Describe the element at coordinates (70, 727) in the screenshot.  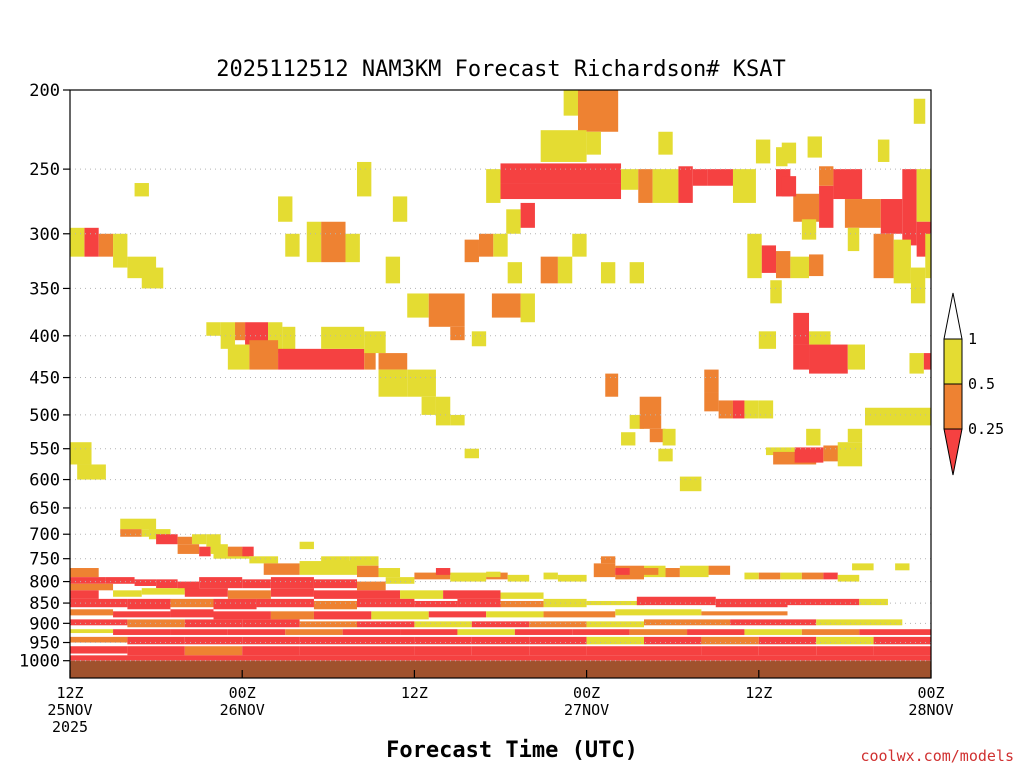
I see `x-tick-label: 2025` at that location.